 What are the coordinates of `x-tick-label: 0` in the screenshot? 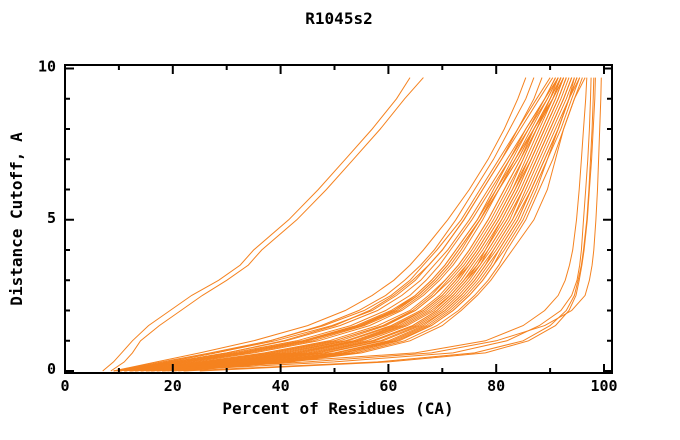 It's located at (64, 386).